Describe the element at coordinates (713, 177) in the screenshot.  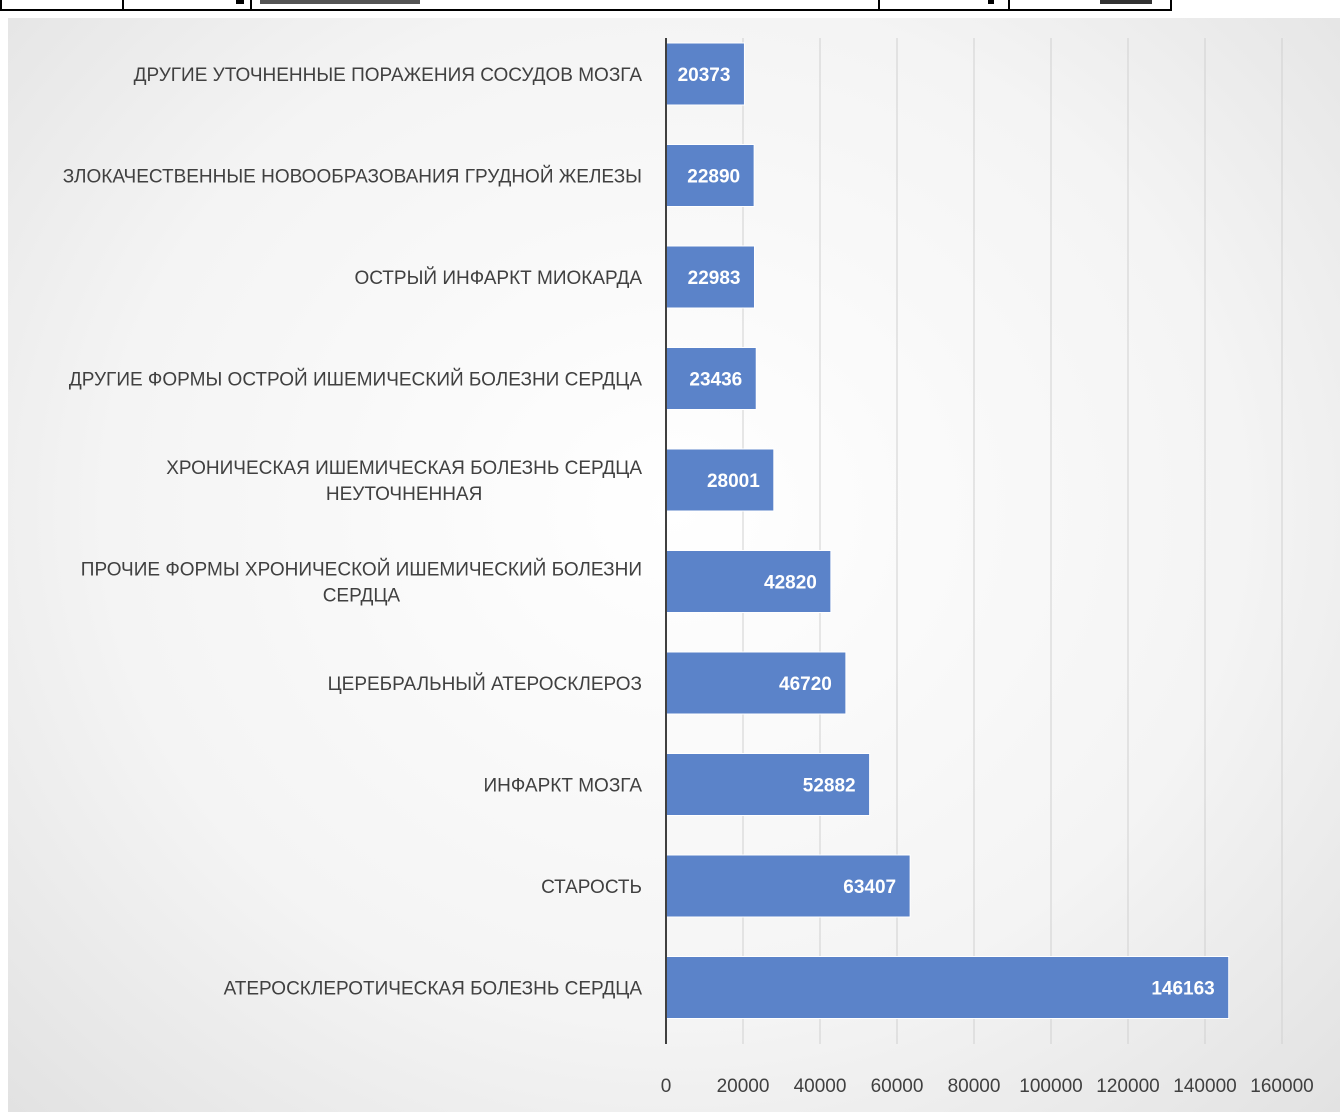
I see `data-label: 22890` at that location.